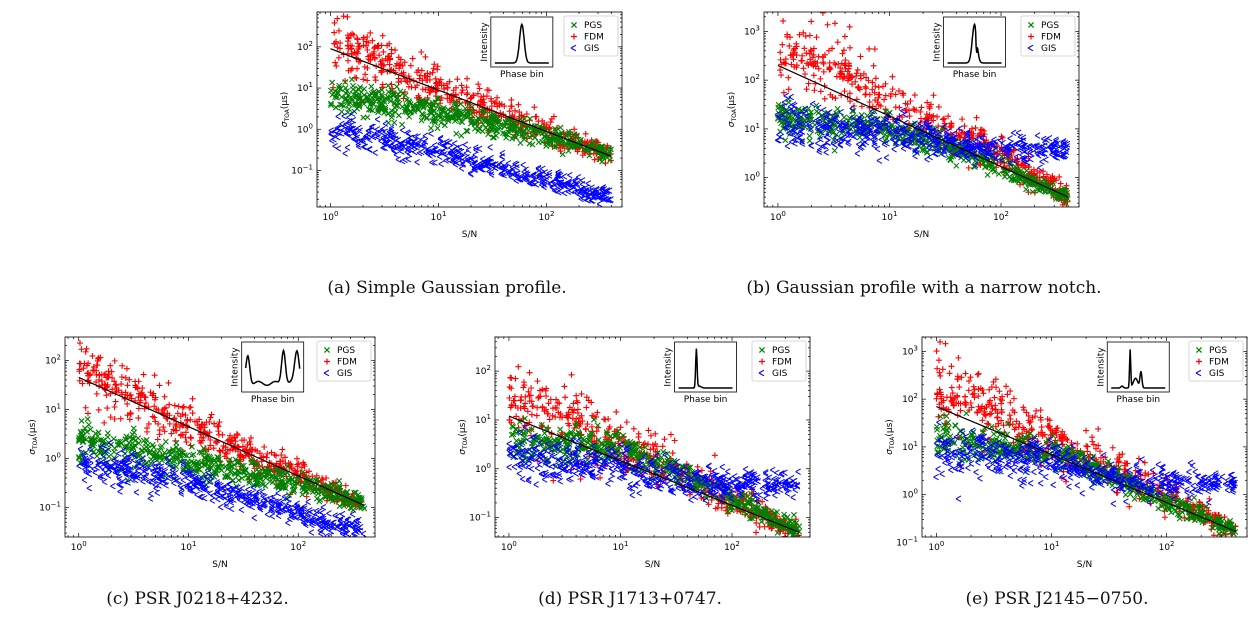 Image resolution: width=1257 pixels, height=619 pixels. I want to click on x-tick-label: 100, so click(331, 216).